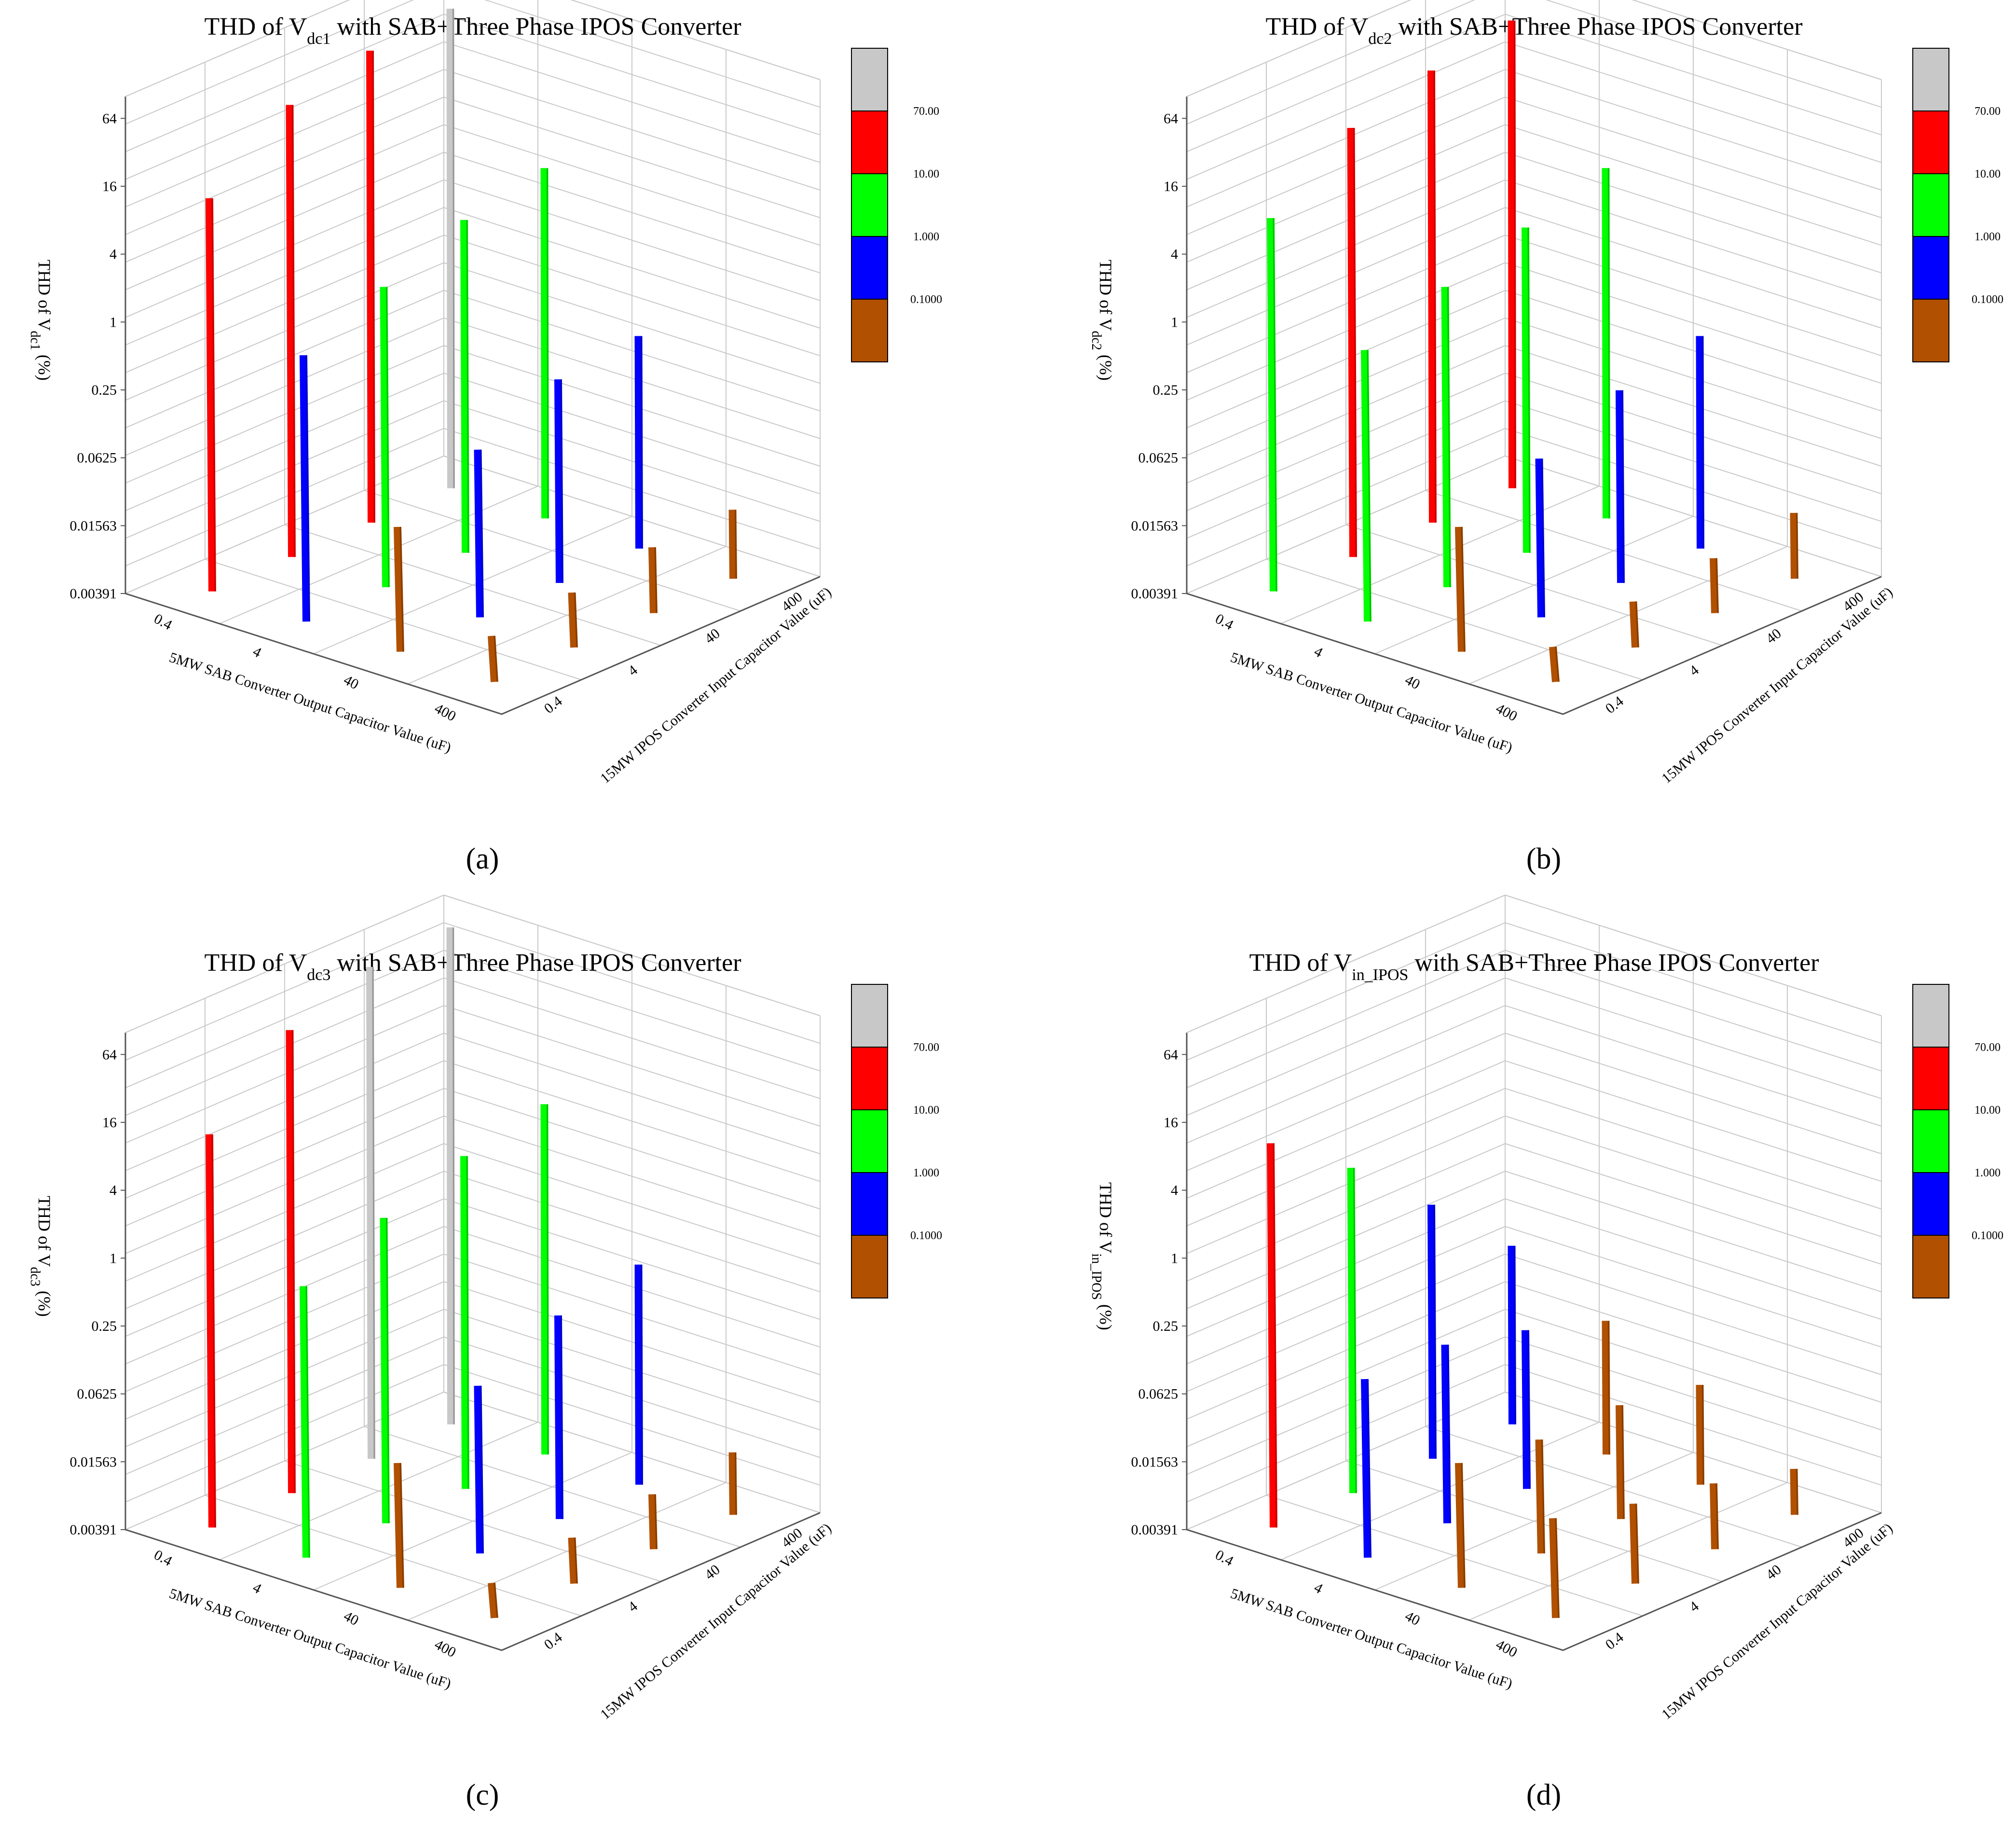  I want to click on z-tick-label: 4, so click(1174, 254).